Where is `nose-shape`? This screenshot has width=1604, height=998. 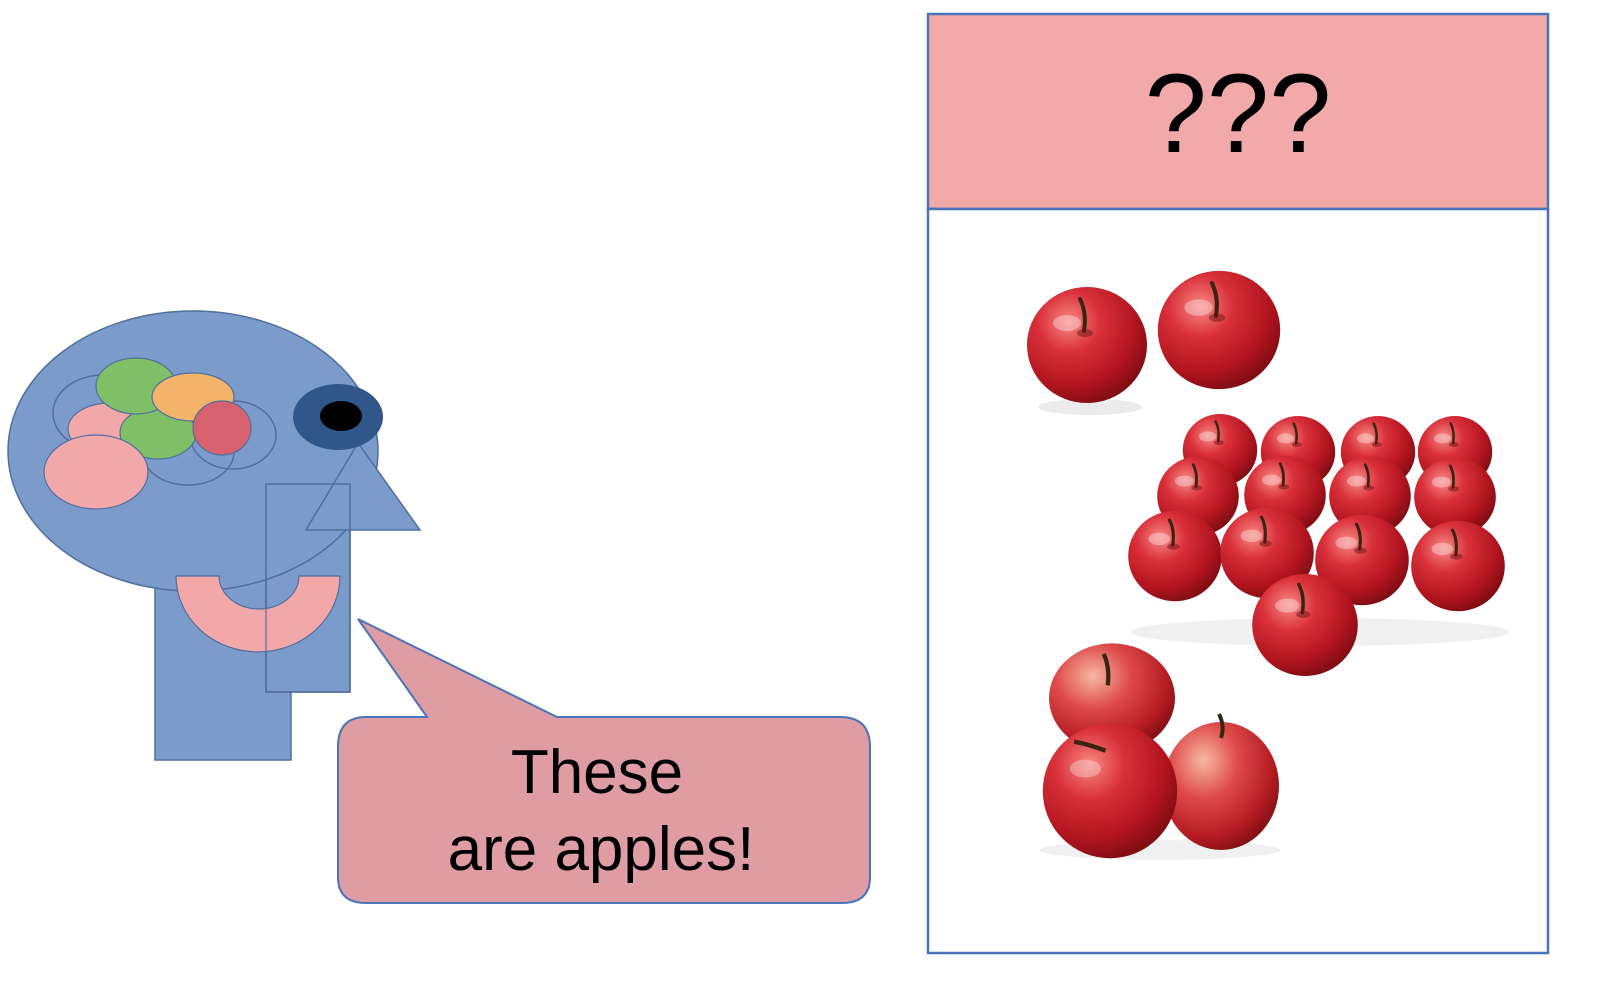 nose-shape is located at coordinates (363, 486).